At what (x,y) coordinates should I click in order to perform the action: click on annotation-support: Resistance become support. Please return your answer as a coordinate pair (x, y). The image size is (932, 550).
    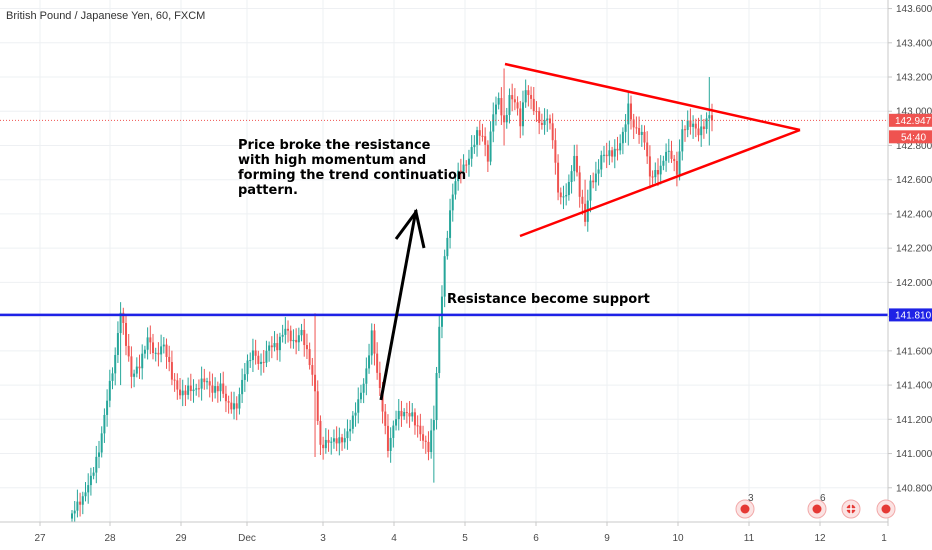
    Looking at the image, I should click on (548, 299).